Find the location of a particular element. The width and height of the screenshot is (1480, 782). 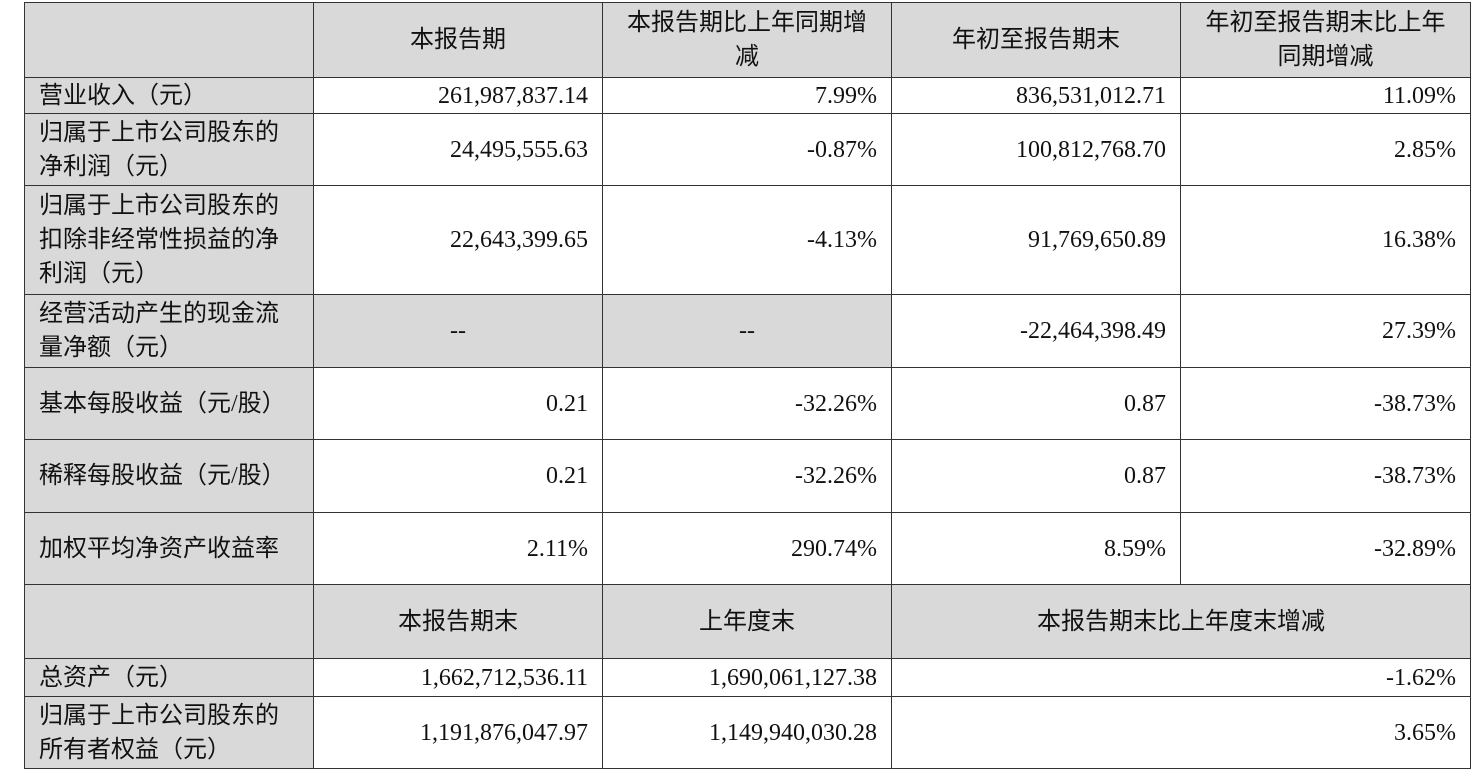

header-prior-year-end: 上年度末 is located at coordinates (747, 621).